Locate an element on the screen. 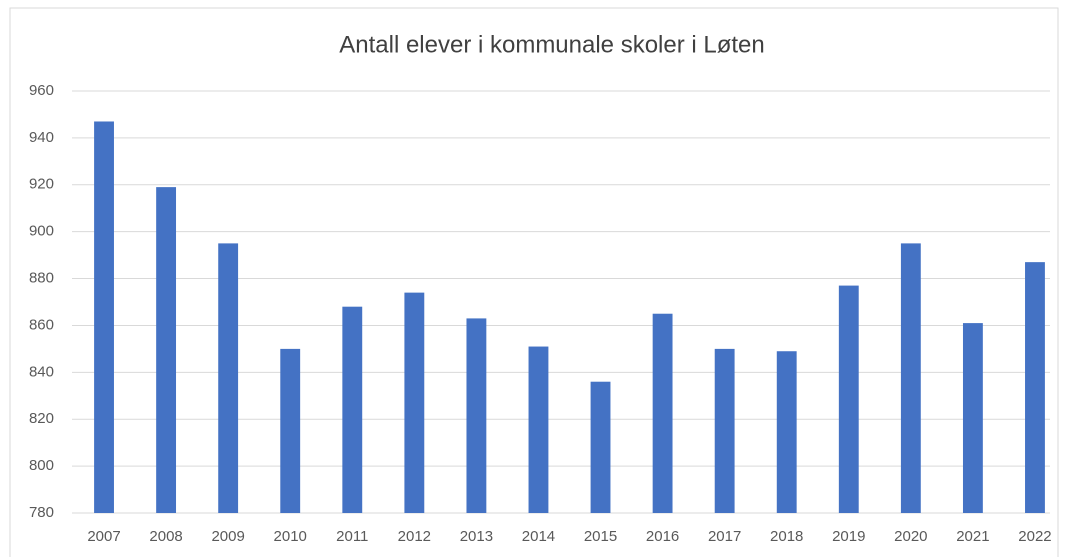 Image resolution: width=1067 pixels, height=557 pixels. x-tick-label: 2007 is located at coordinates (103, 536).